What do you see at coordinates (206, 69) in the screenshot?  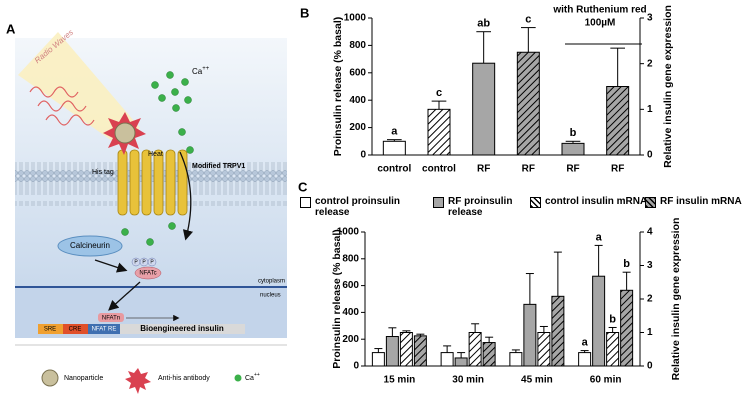 I see `ion-charge: ++` at bounding box center [206, 69].